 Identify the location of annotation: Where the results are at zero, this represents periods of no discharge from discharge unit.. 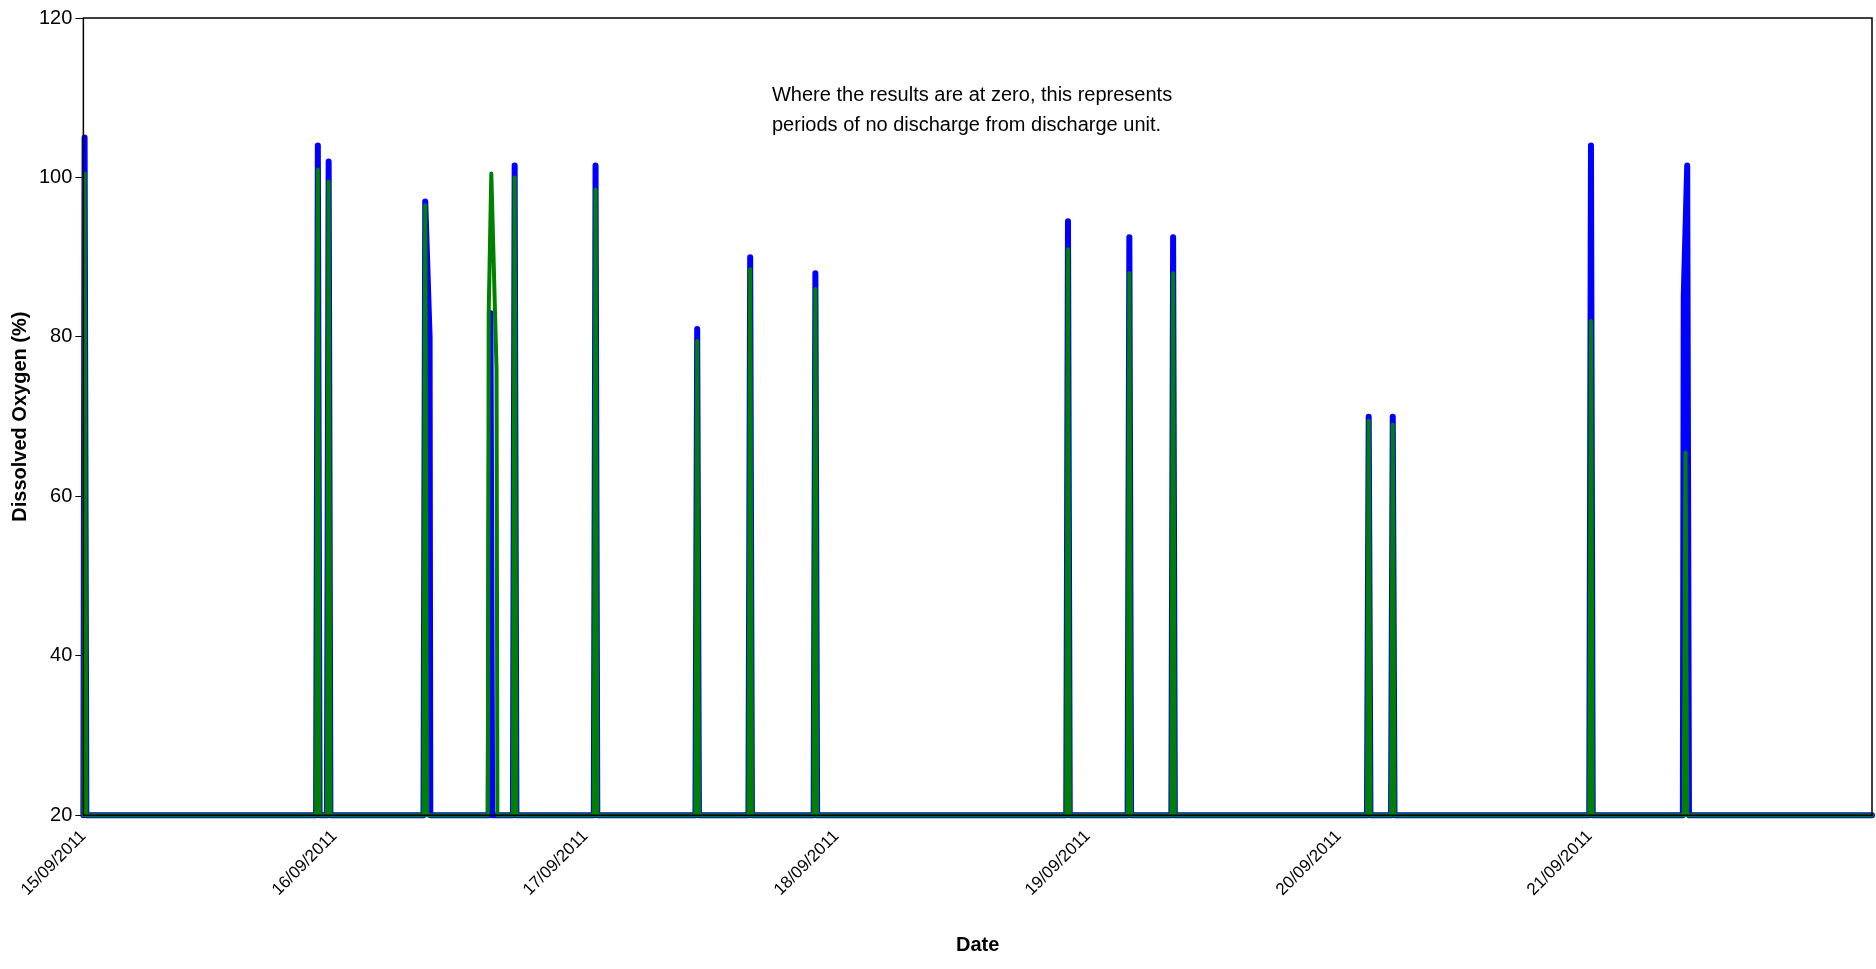
(972, 109).